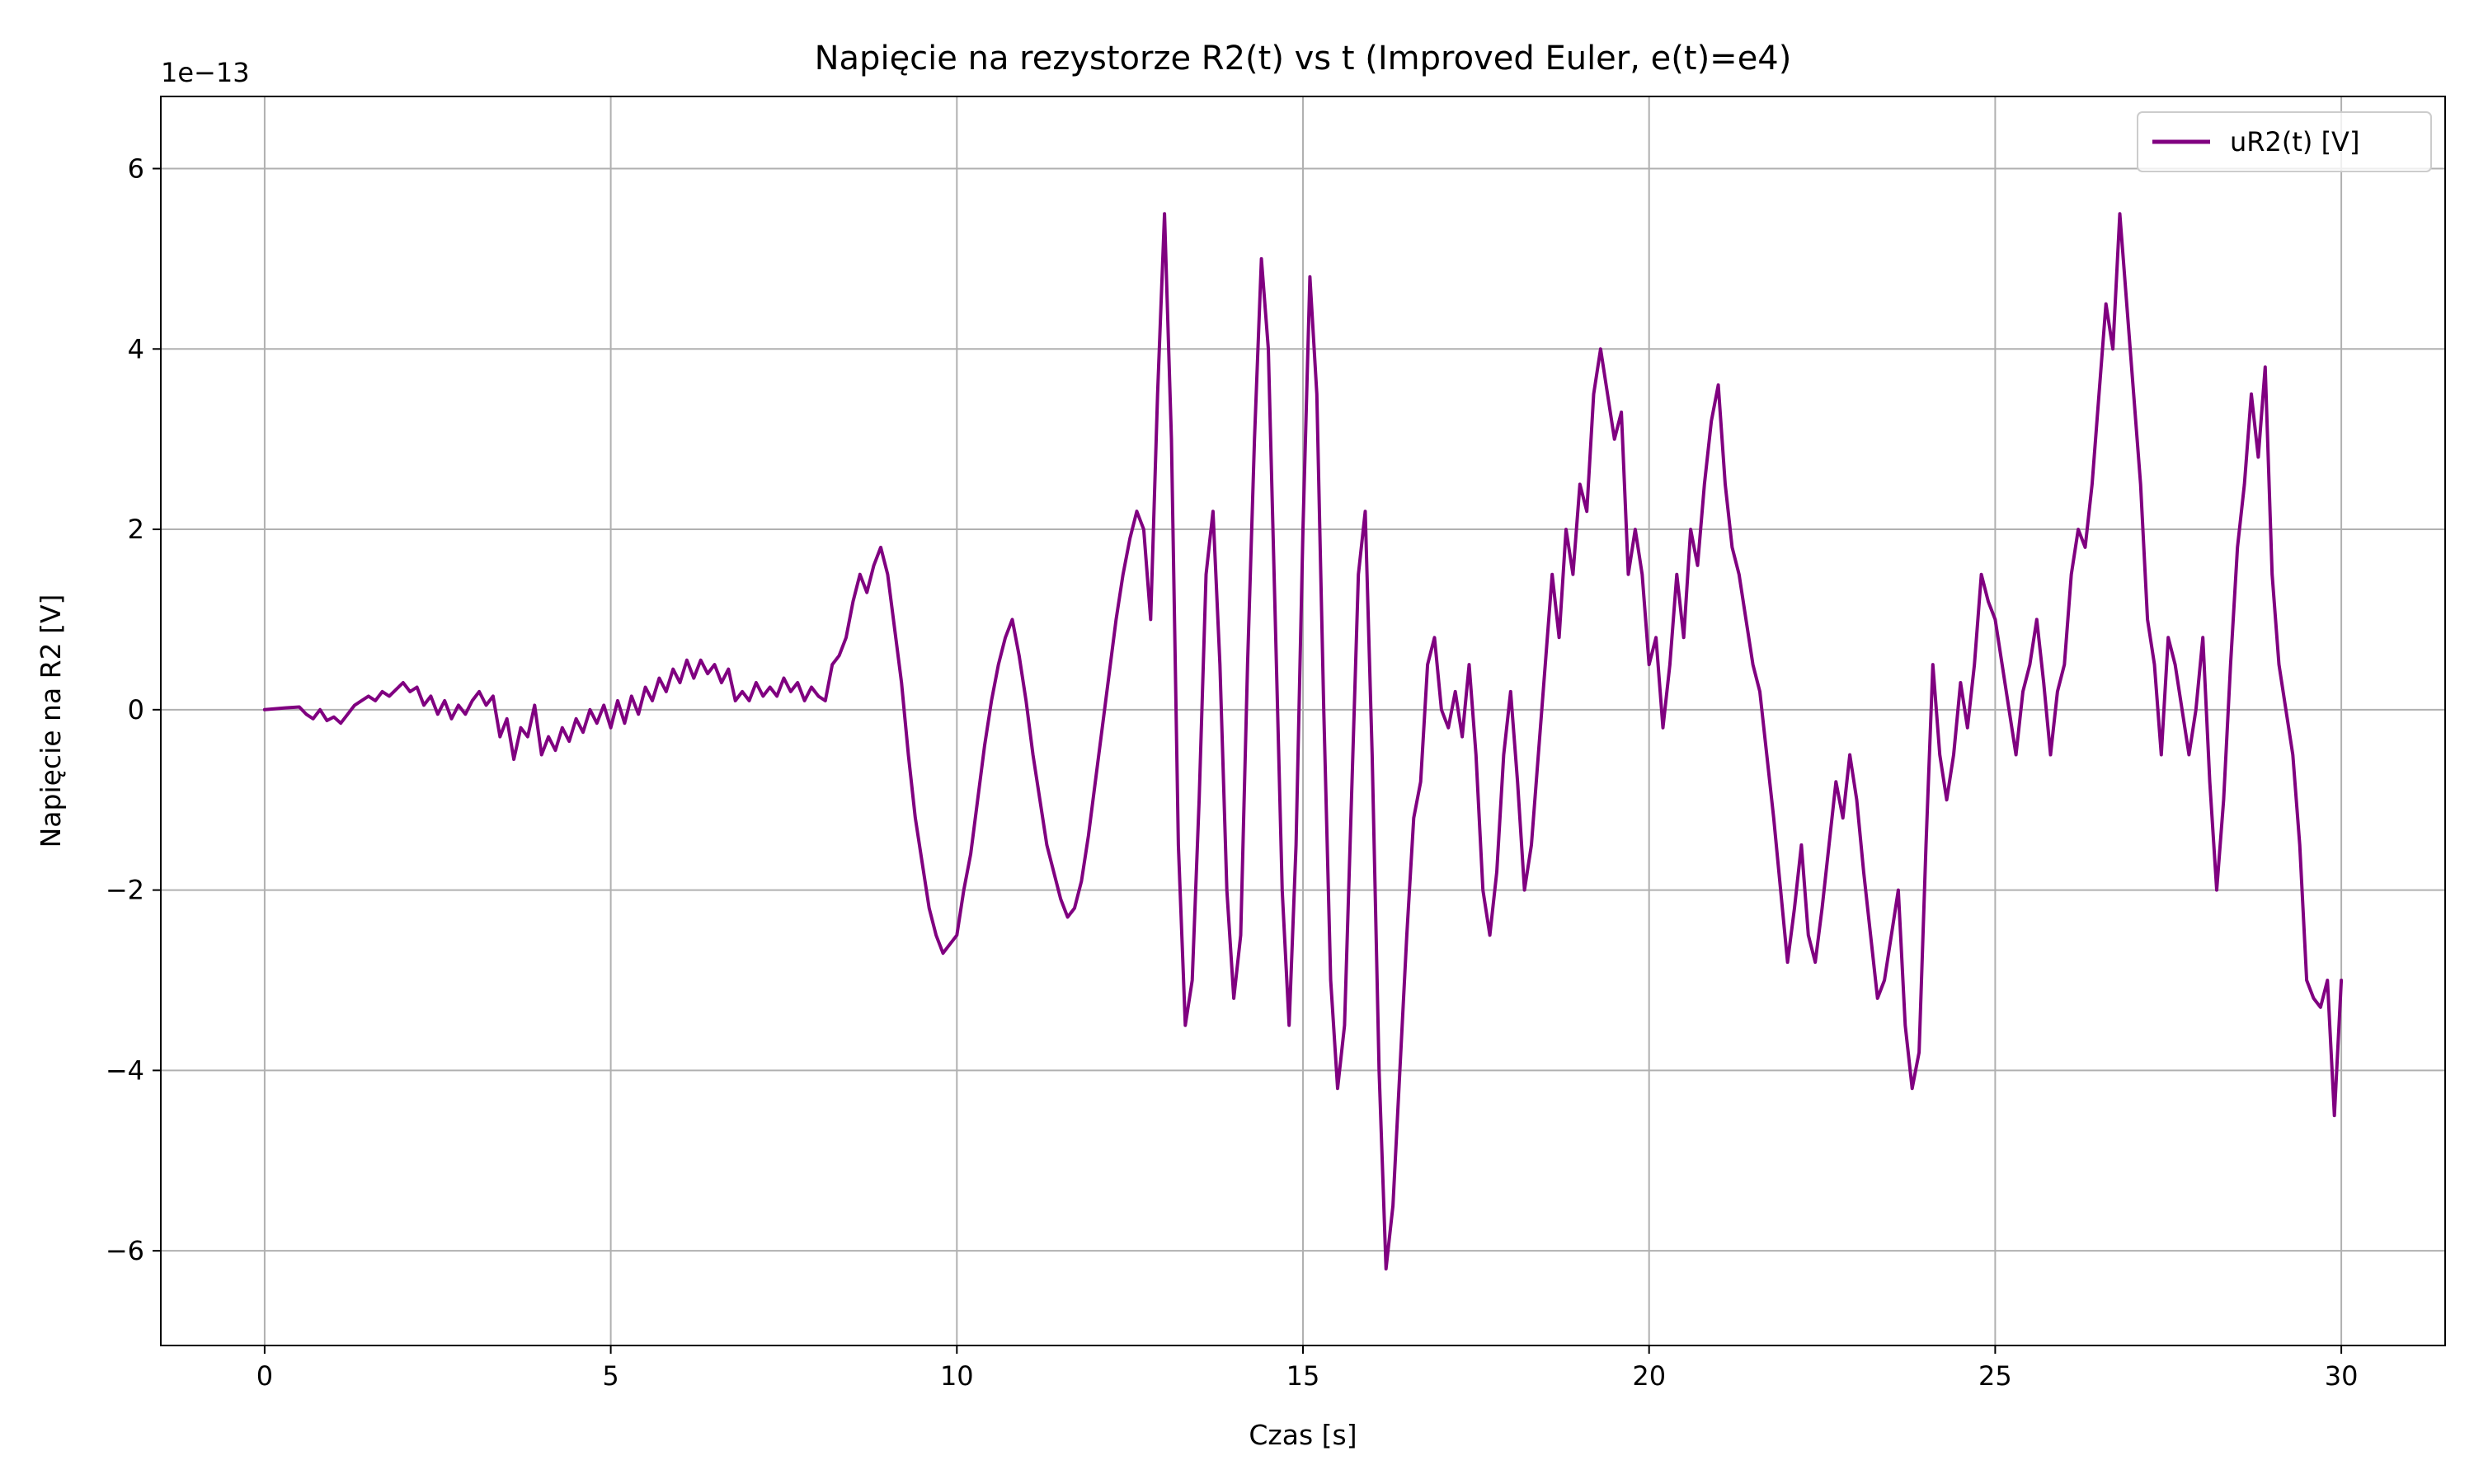 The image size is (2474, 1484). Describe the element at coordinates (957, 1376) in the screenshot. I see `x-tick-label: 10` at that location.